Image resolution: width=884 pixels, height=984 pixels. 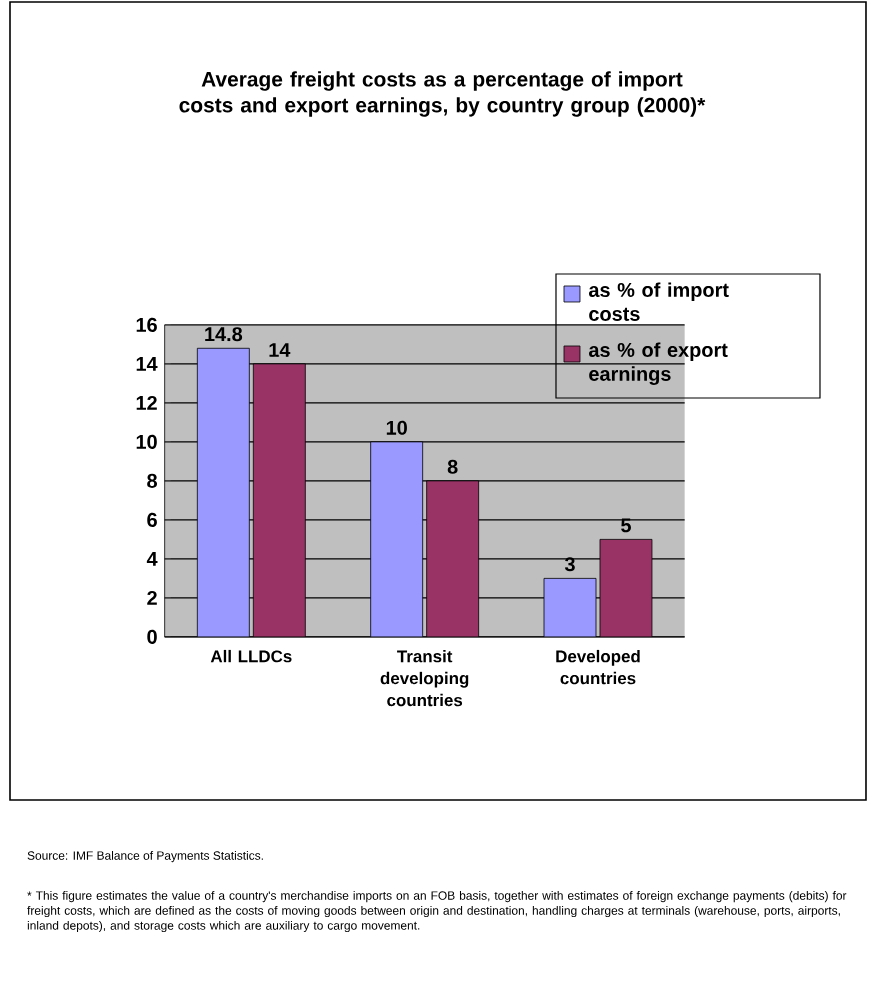 I want to click on data-label: 10, so click(x=396, y=427).